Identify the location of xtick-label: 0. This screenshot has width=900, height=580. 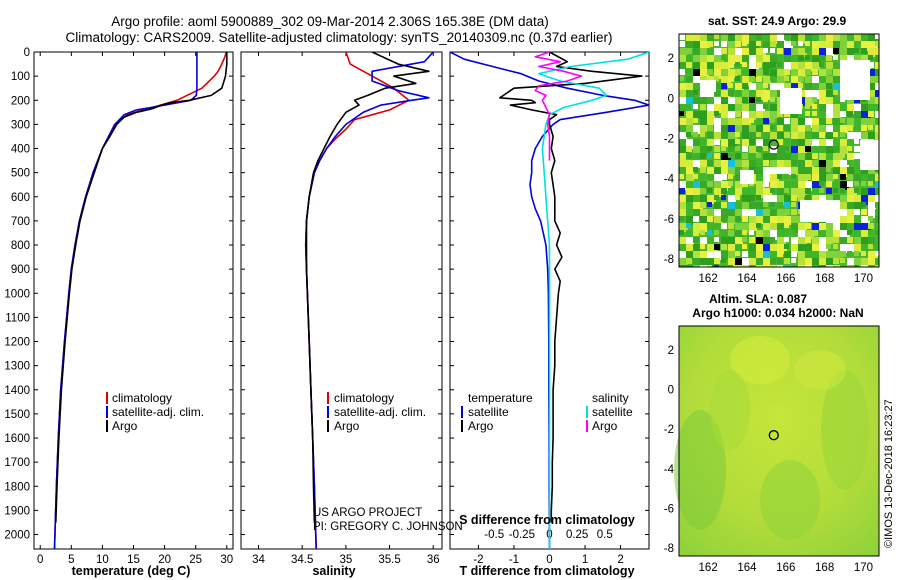
(40, 560).